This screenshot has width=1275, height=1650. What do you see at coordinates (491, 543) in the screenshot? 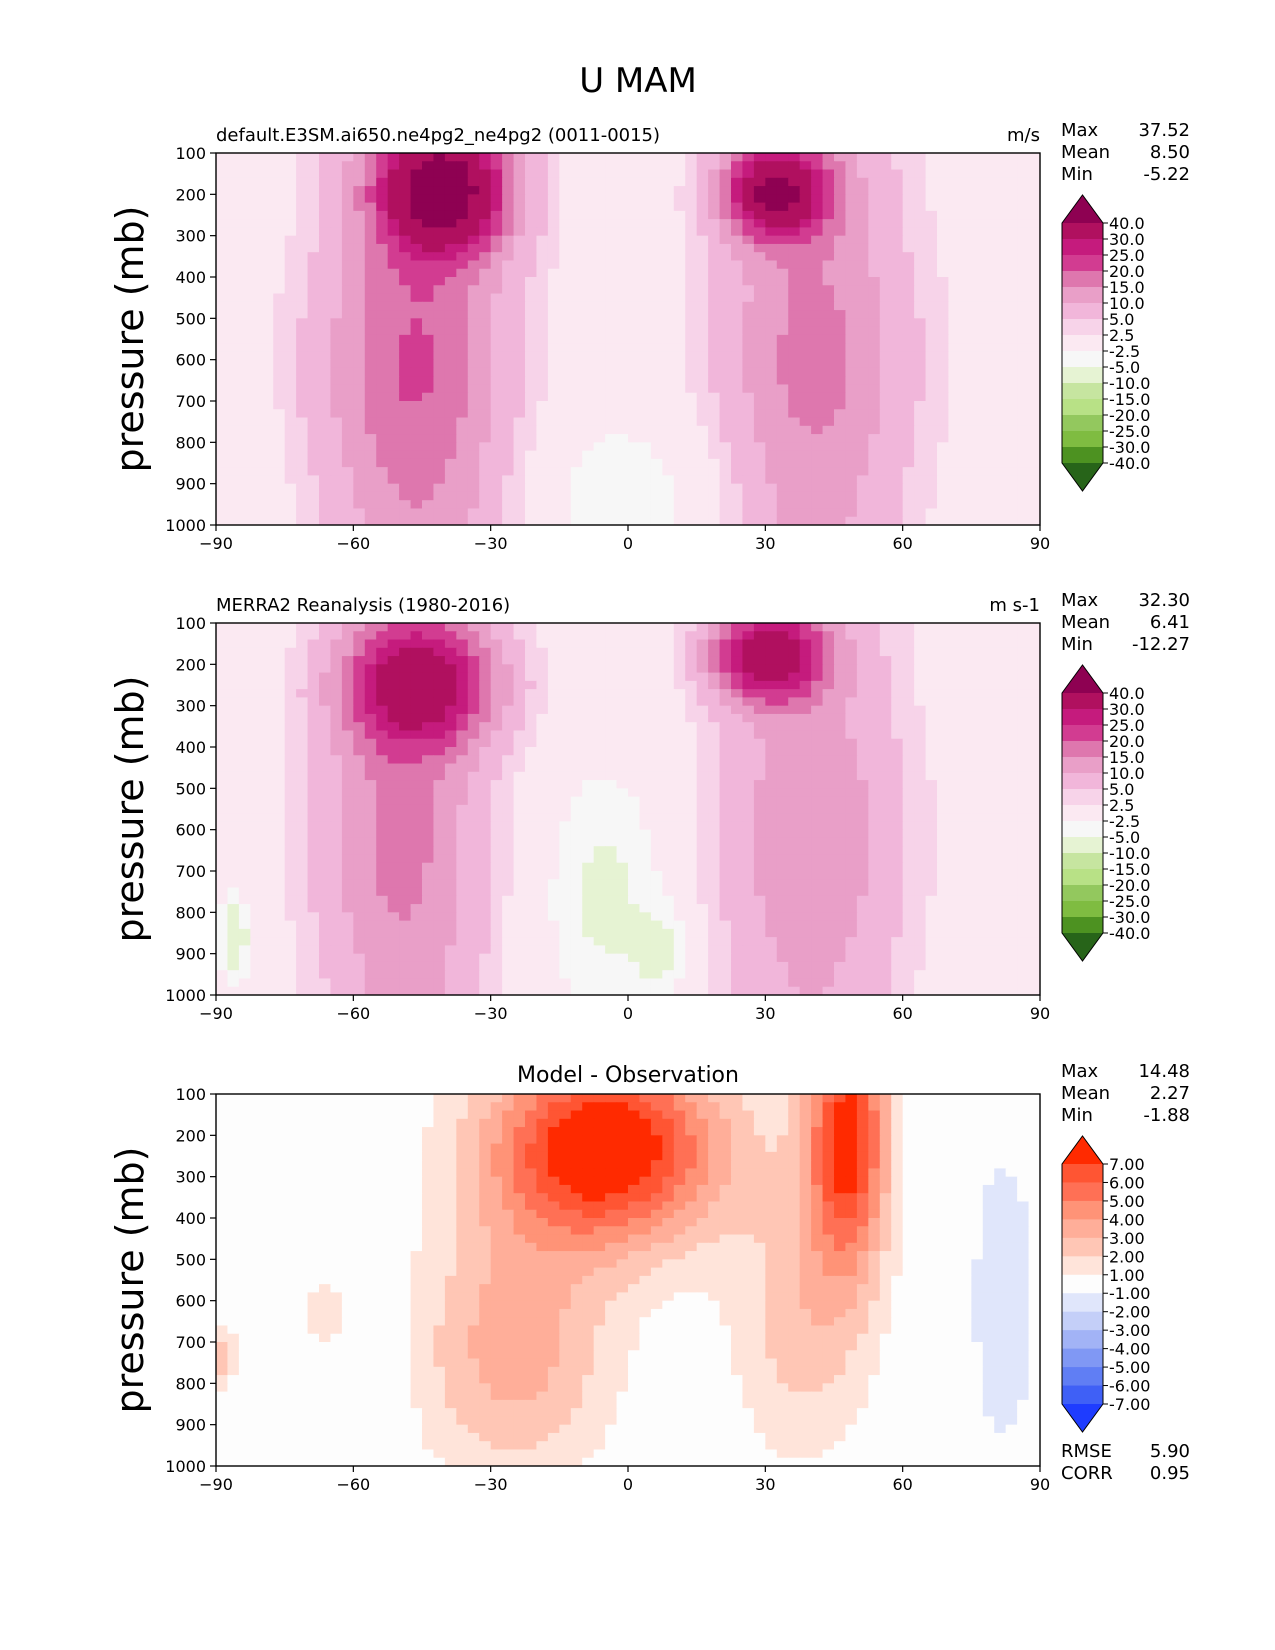
I see `x-tick-label: −30` at bounding box center [491, 543].